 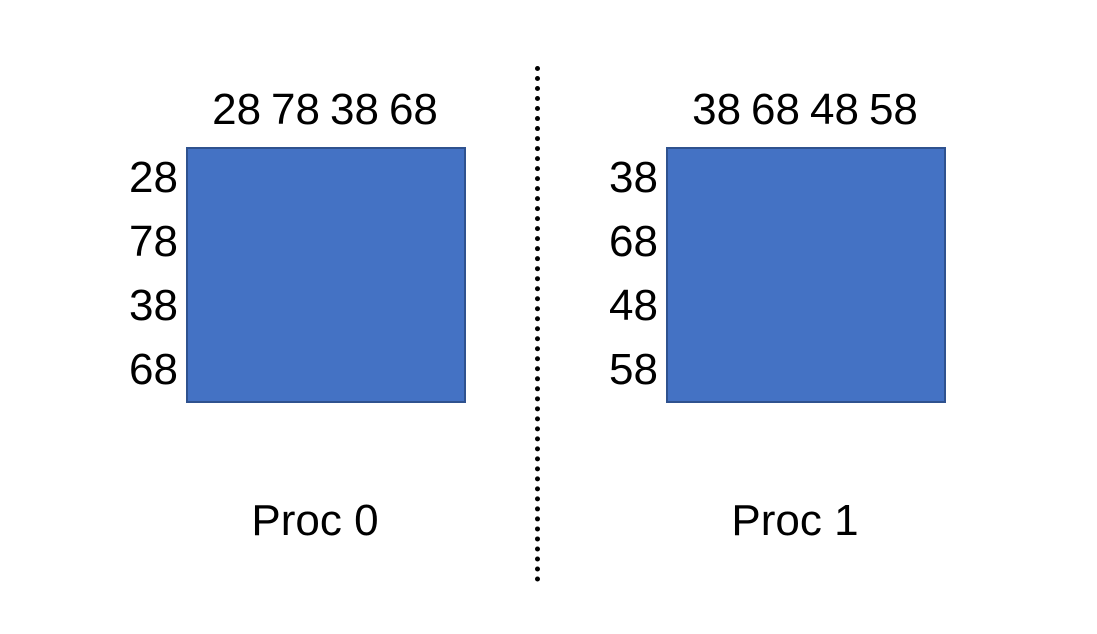 What do you see at coordinates (137, 274) in the screenshot?
I see `row-labels: 28 78 38 68` at bounding box center [137, 274].